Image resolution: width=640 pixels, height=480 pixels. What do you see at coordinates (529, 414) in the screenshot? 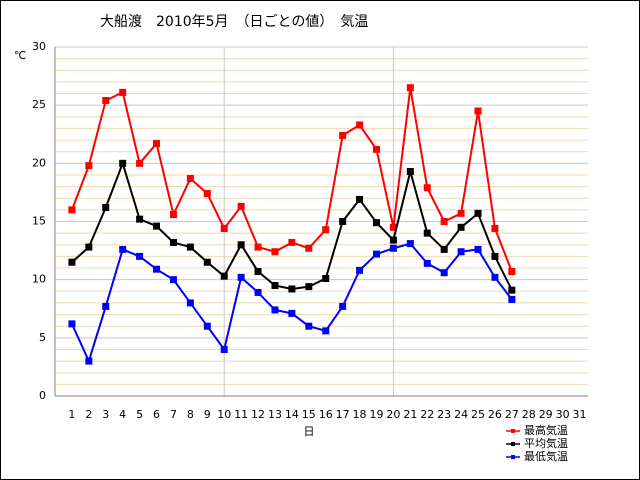
I see `x-tick-label: 28` at bounding box center [529, 414].